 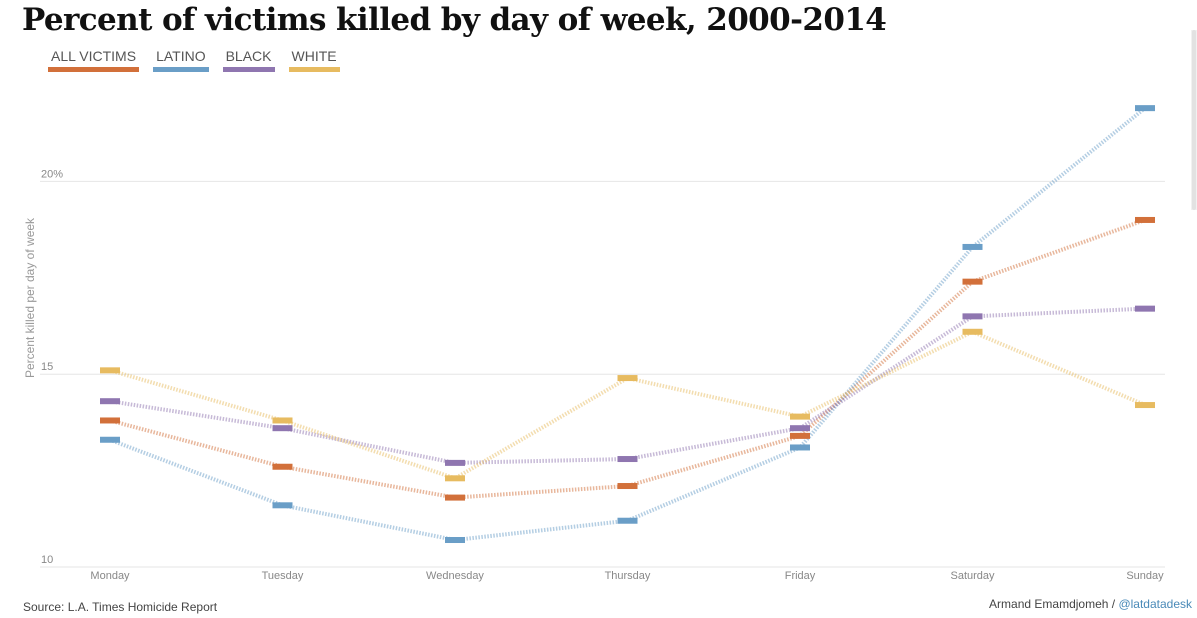 I want to click on legend-item: WHITE, so click(x=314, y=60).